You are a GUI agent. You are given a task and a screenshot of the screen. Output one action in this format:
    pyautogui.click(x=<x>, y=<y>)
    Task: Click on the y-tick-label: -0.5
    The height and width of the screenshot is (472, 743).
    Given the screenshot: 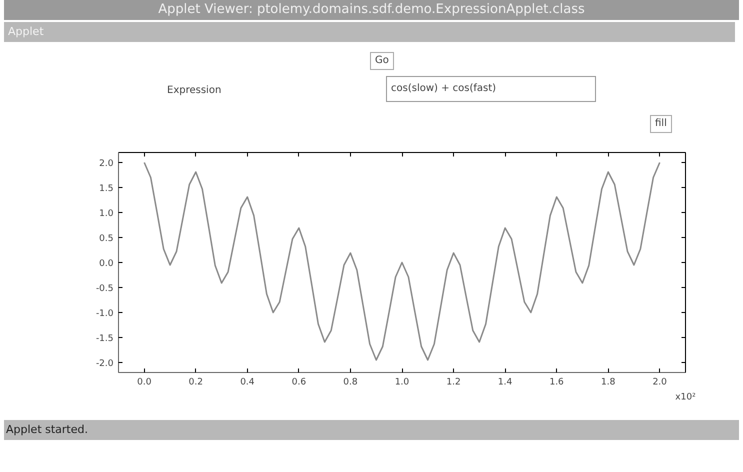 What is the action you would take?
    pyautogui.click(x=105, y=289)
    